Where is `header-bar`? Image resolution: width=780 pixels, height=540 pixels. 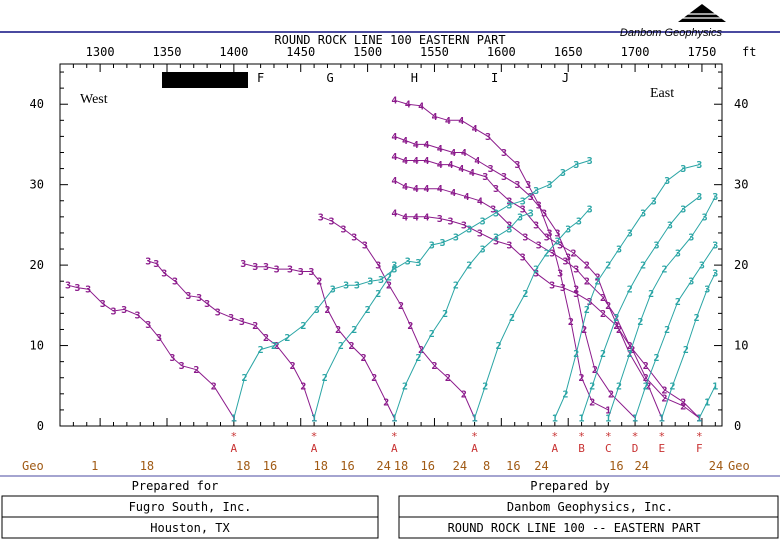
header-bar is located at coordinates (390, 16).